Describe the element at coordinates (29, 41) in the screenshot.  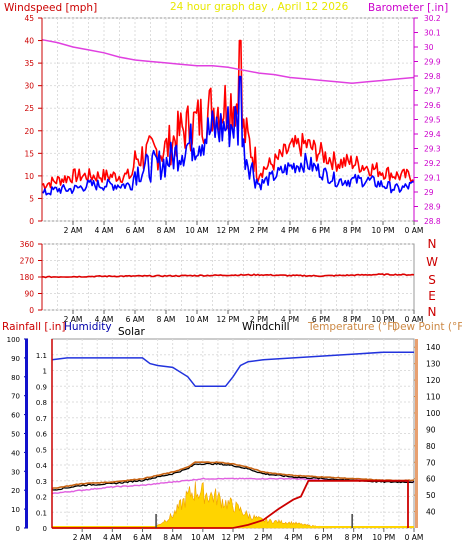
I see `windspeed-ytick-label: 40` at that location.